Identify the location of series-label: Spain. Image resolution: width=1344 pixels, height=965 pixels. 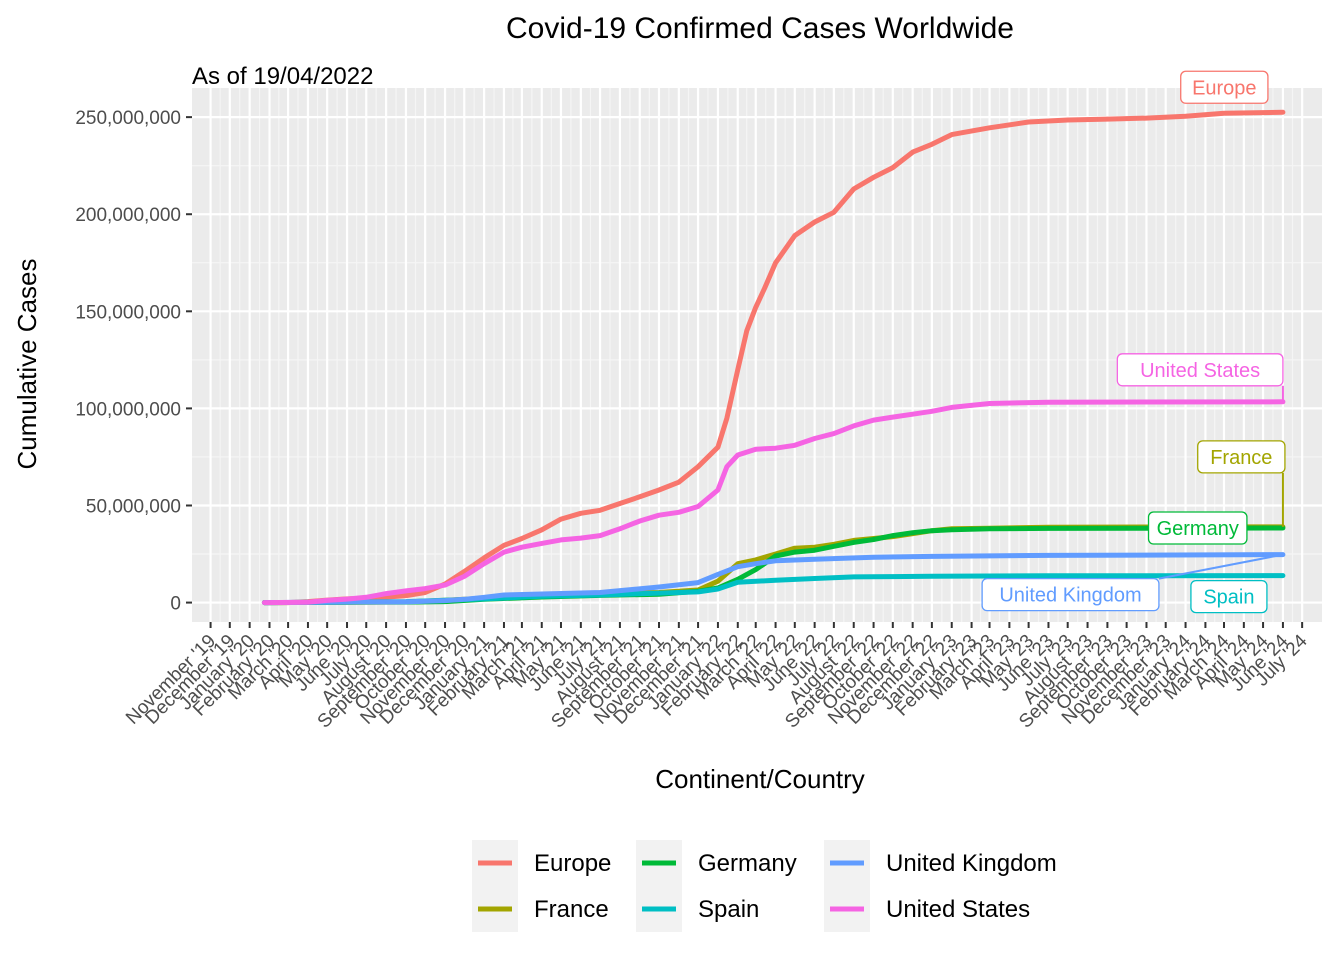
(1228, 598).